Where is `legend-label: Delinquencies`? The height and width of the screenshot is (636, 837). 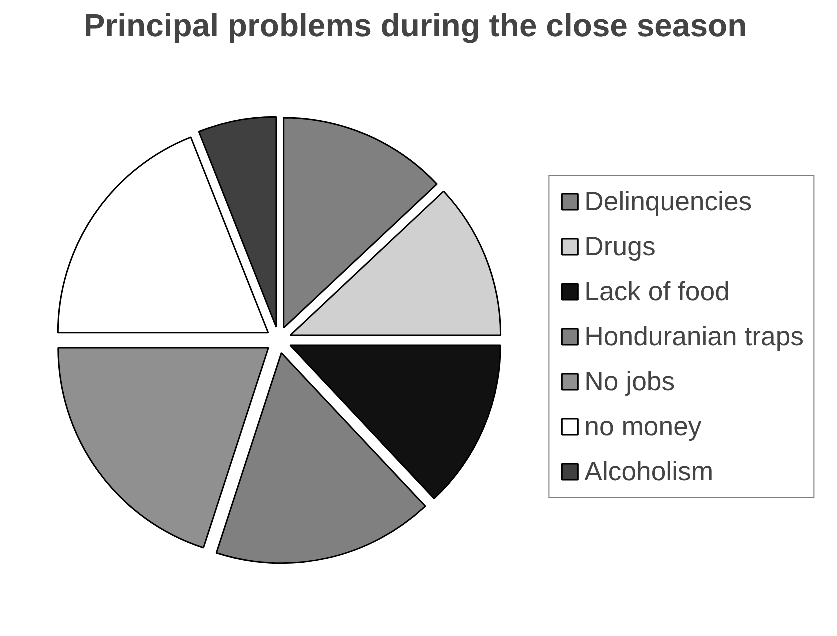 legend-label: Delinquencies is located at coordinates (668, 201).